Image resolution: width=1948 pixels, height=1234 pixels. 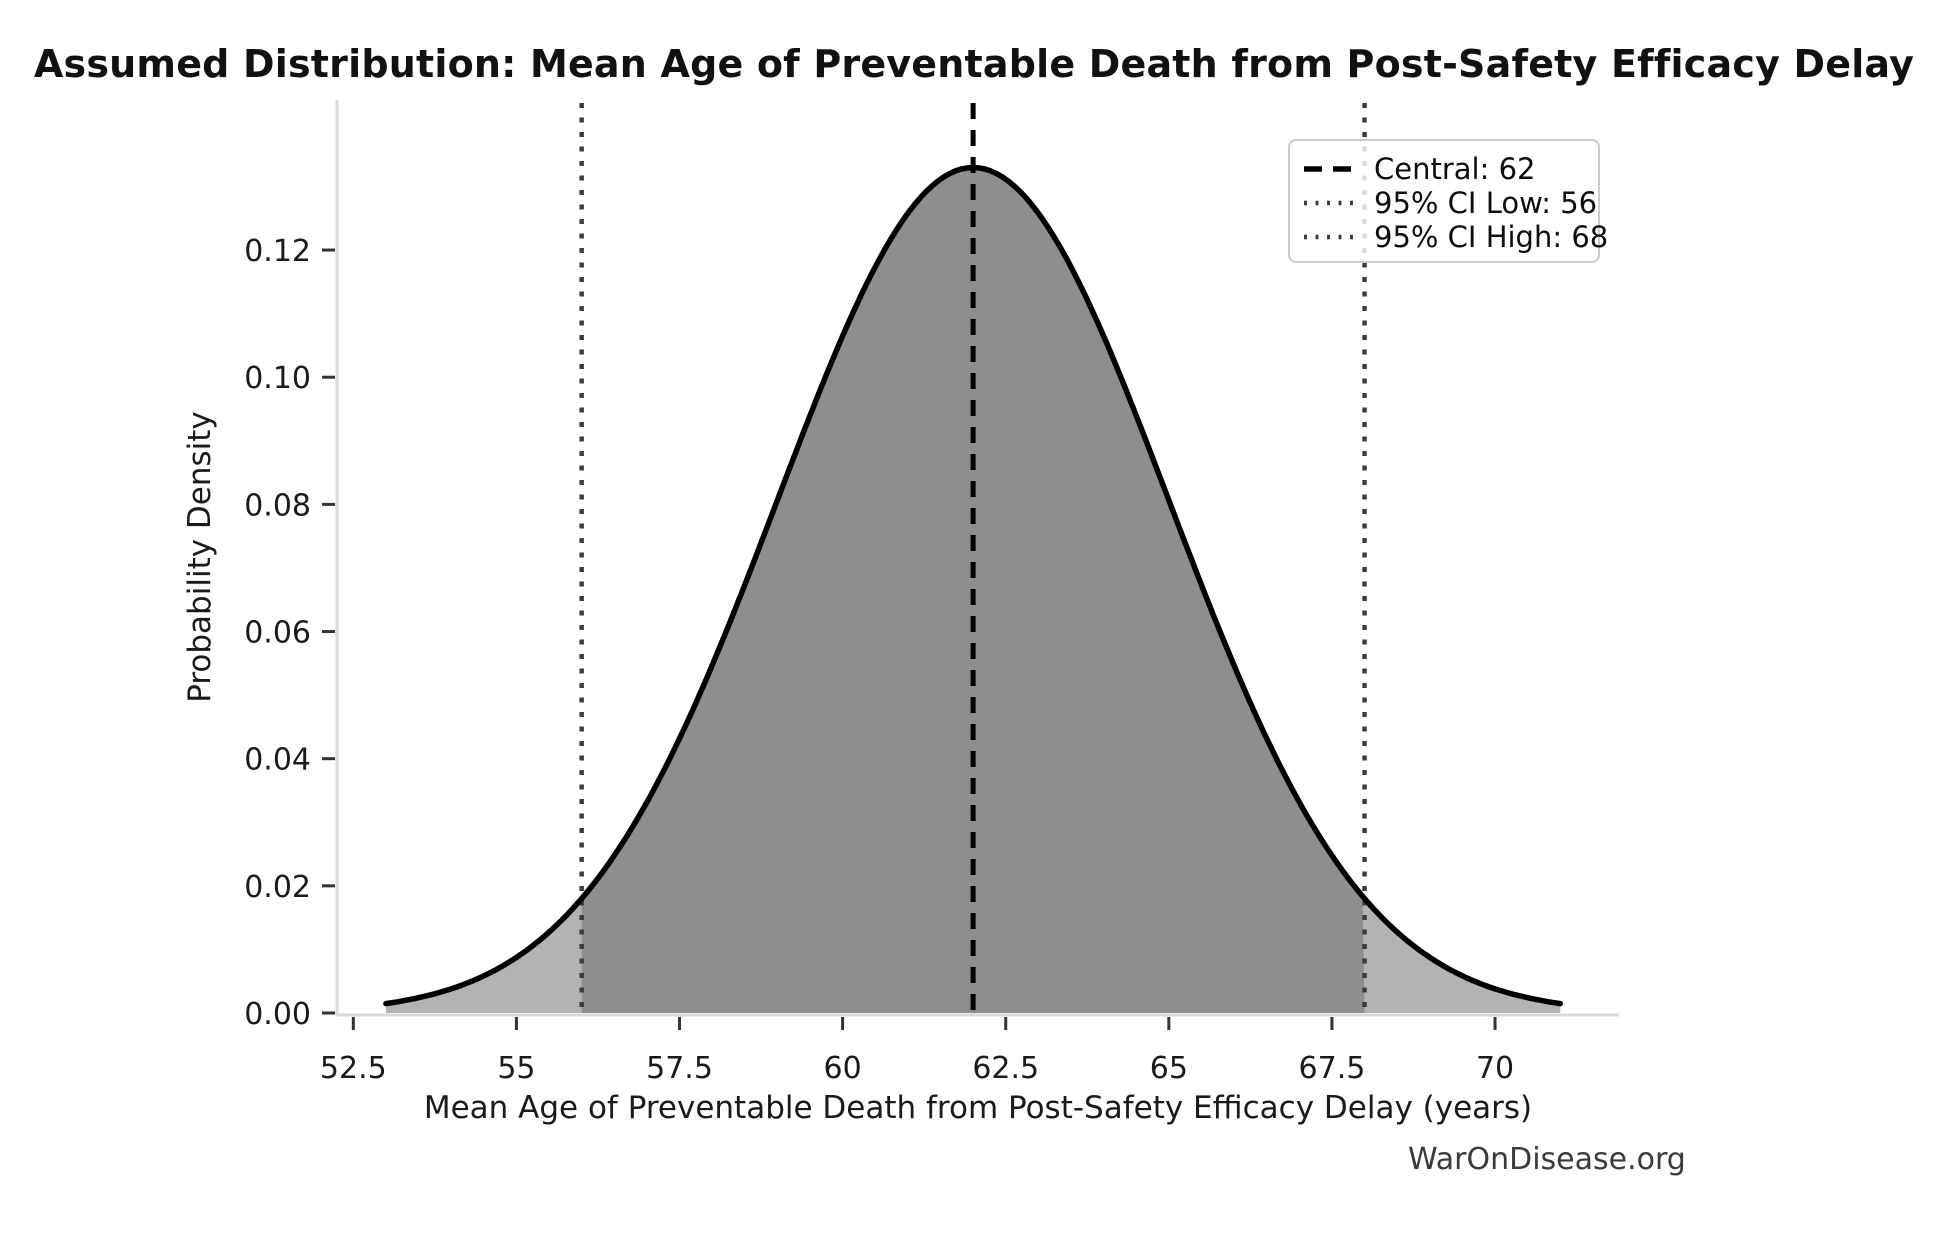 What do you see at coordinates (277, 378) in the screenshot?
I see `y-tick-label: 0.10` at bounding box center [277, 378].